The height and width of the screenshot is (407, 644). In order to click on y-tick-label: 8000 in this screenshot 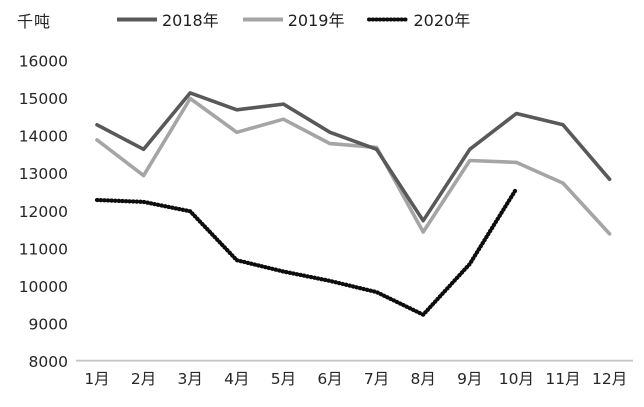, I will do `click(48, 362)`.